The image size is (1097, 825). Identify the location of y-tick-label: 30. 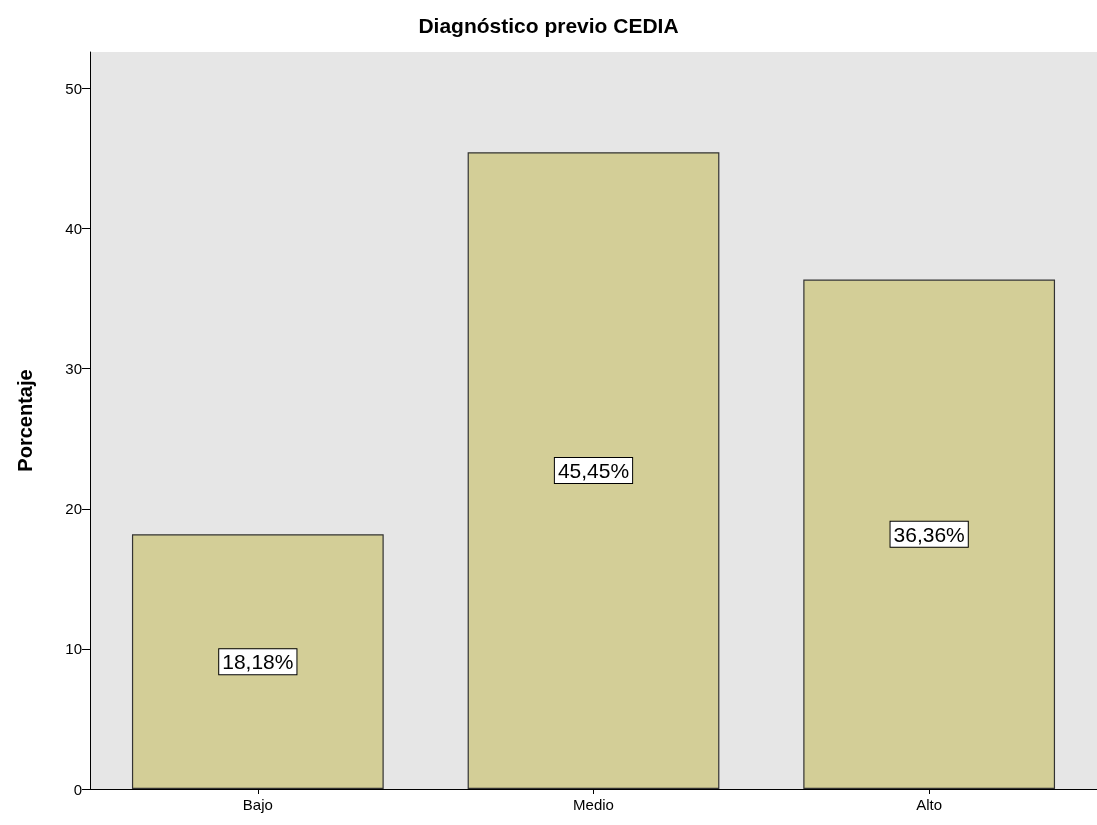
(73, 369).